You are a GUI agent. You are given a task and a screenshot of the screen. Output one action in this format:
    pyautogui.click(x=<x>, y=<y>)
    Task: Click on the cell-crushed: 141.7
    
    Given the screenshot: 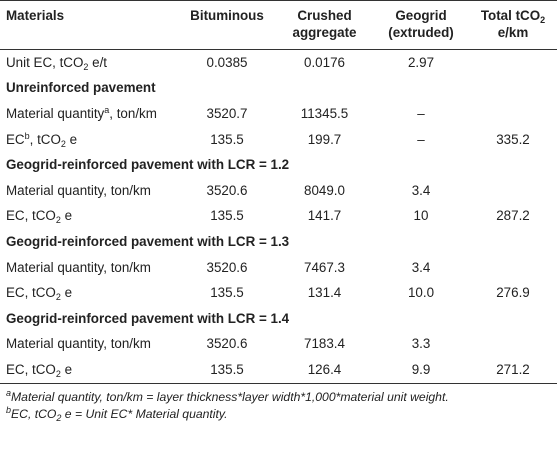 What is the action you would take?
    pyautogui.click(x=324, y=216)
    